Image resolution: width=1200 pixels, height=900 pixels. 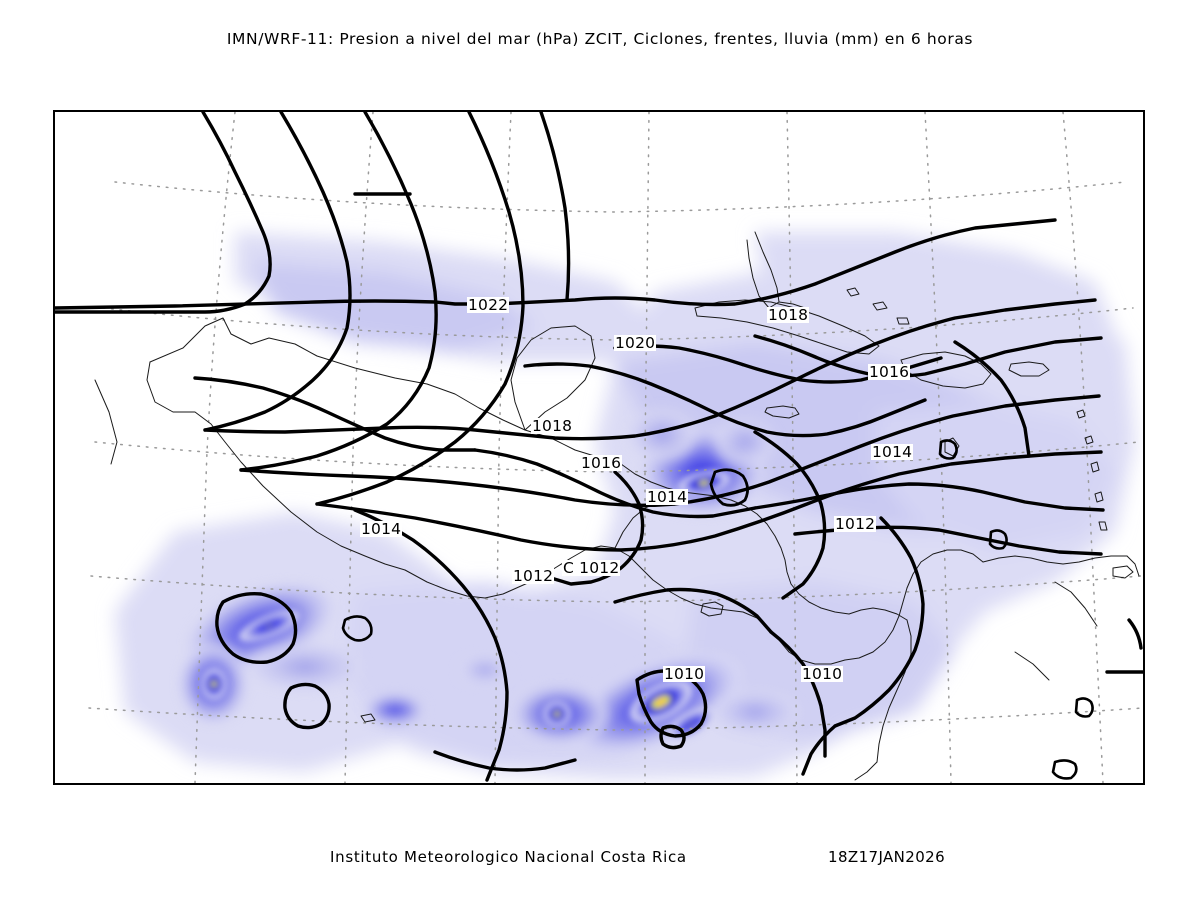 I want to click on isobar-closed-d, so click(x=672, y=737).